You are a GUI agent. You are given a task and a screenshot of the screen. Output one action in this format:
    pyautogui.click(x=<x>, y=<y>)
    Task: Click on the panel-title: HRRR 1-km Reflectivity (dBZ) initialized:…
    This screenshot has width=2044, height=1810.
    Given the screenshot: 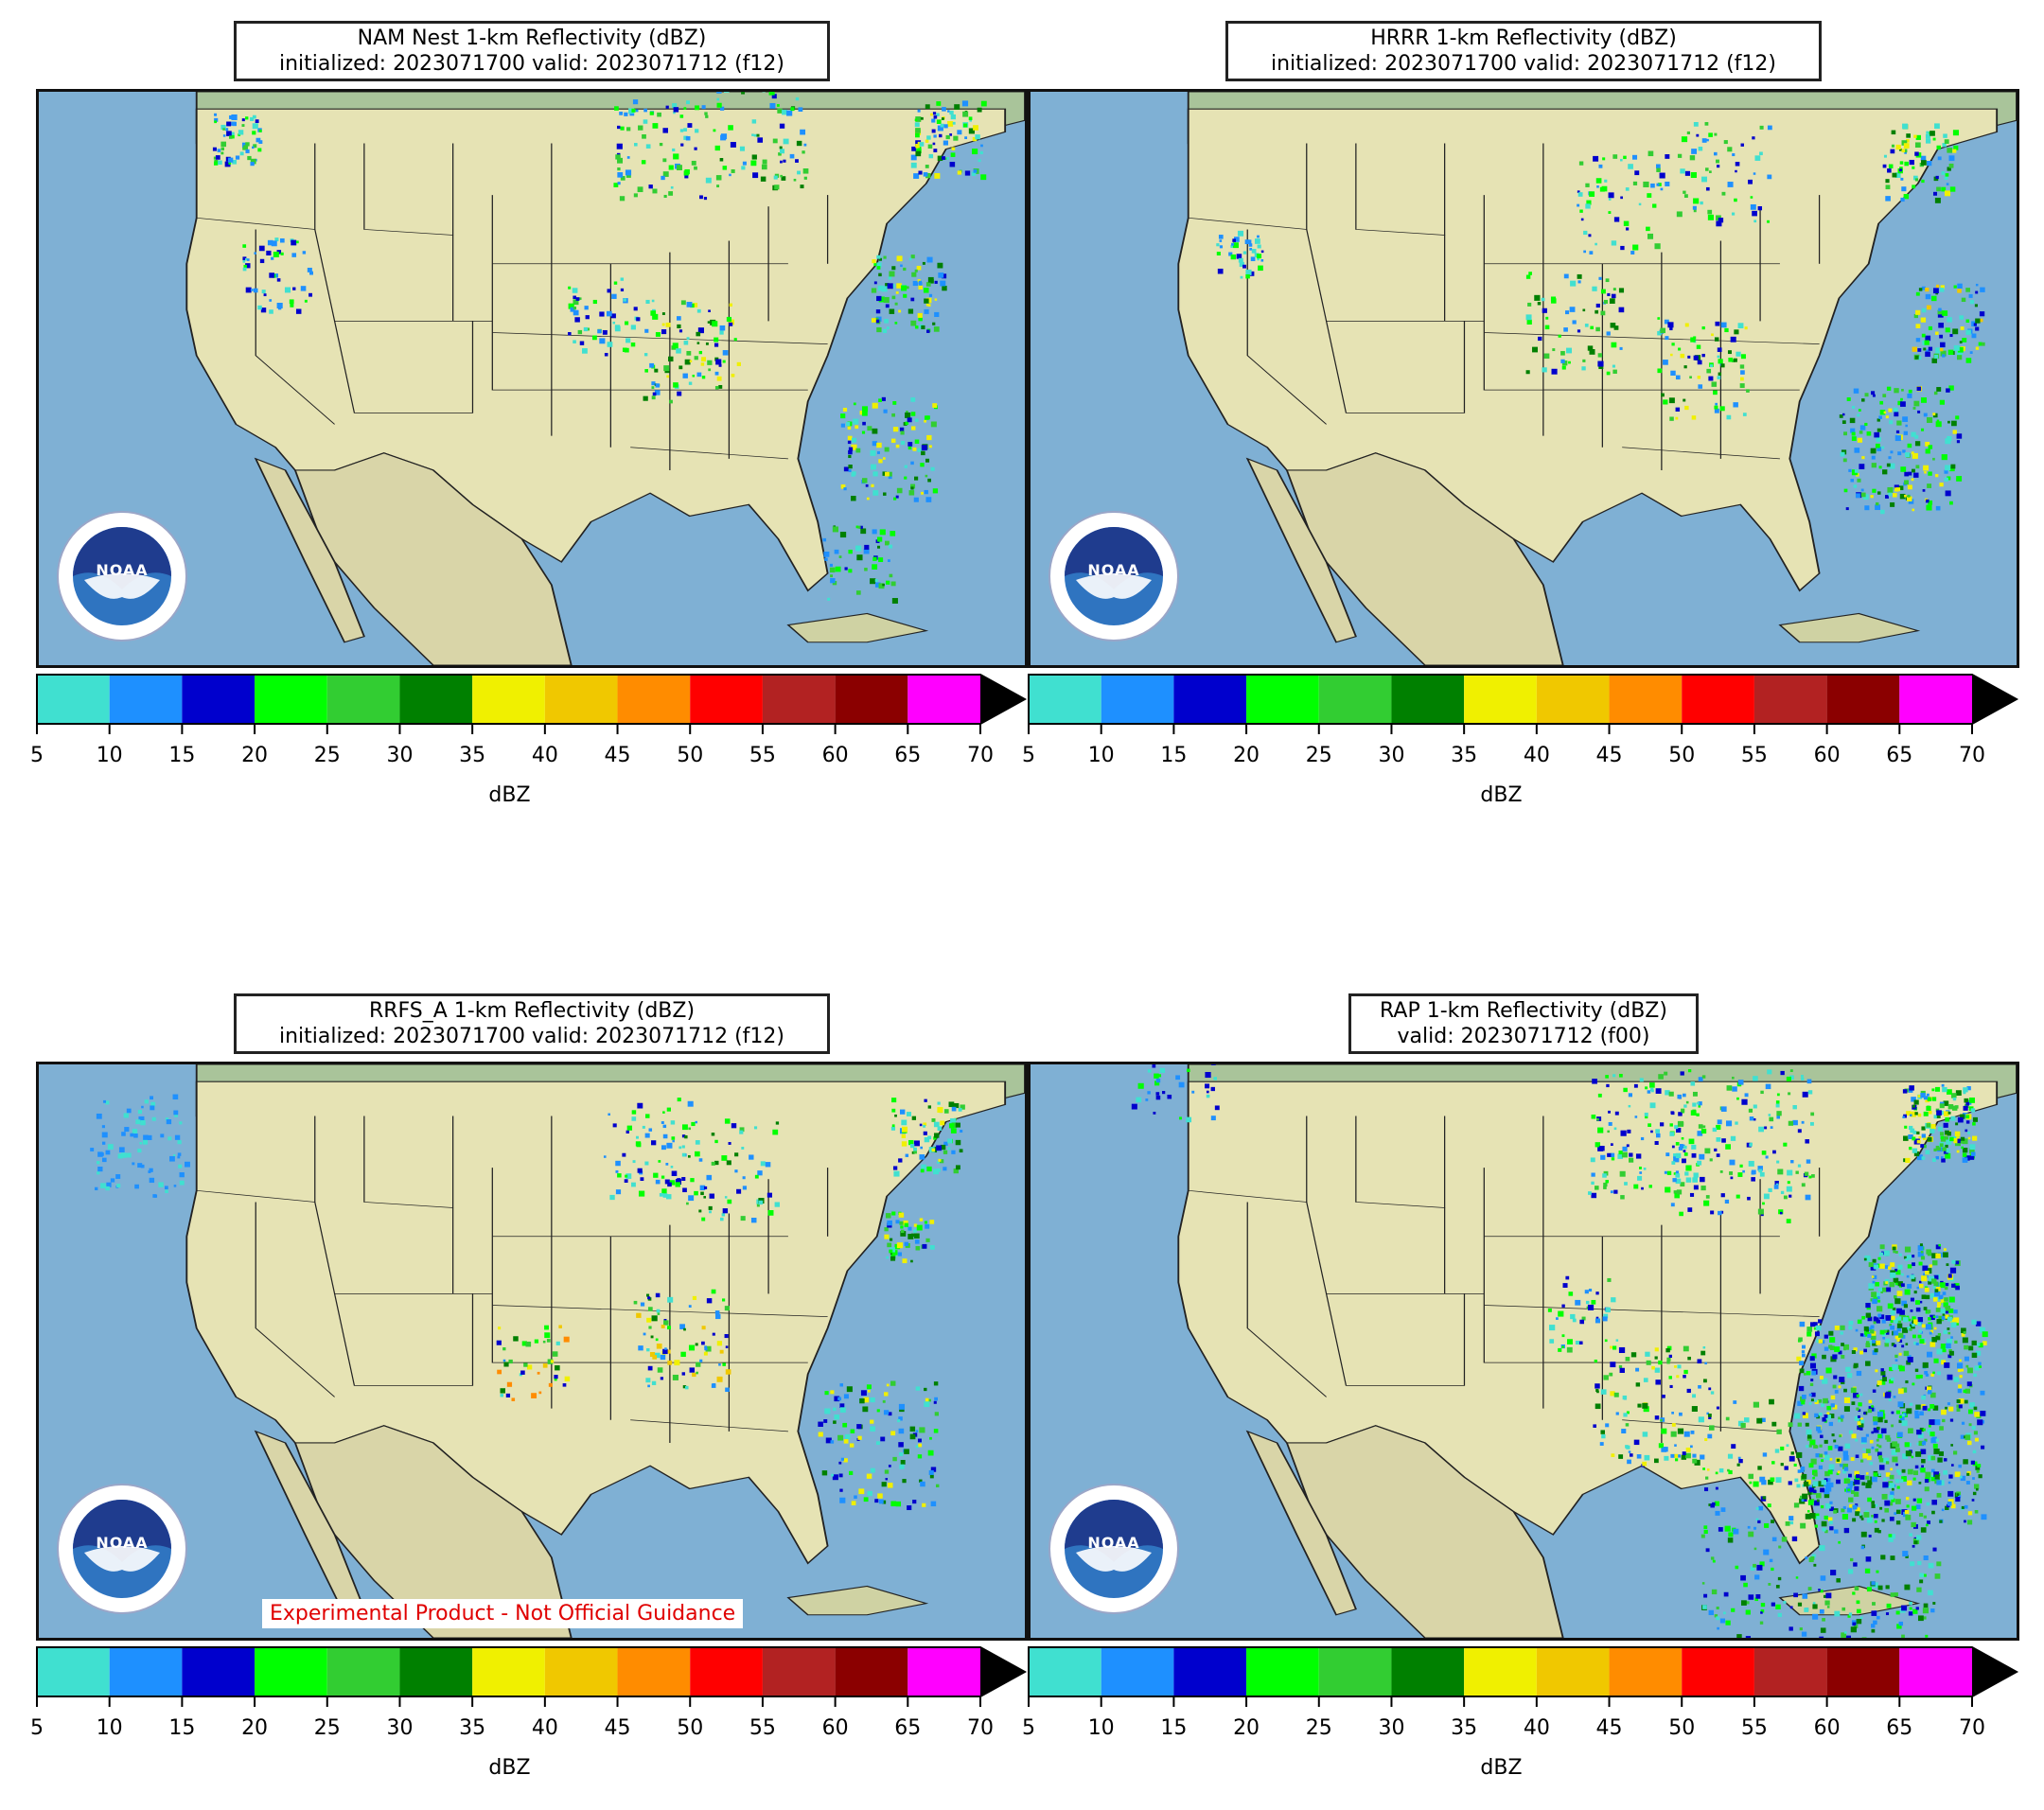 What is the action you would take?
    pyautogui.click(x=1523, y=51)
    